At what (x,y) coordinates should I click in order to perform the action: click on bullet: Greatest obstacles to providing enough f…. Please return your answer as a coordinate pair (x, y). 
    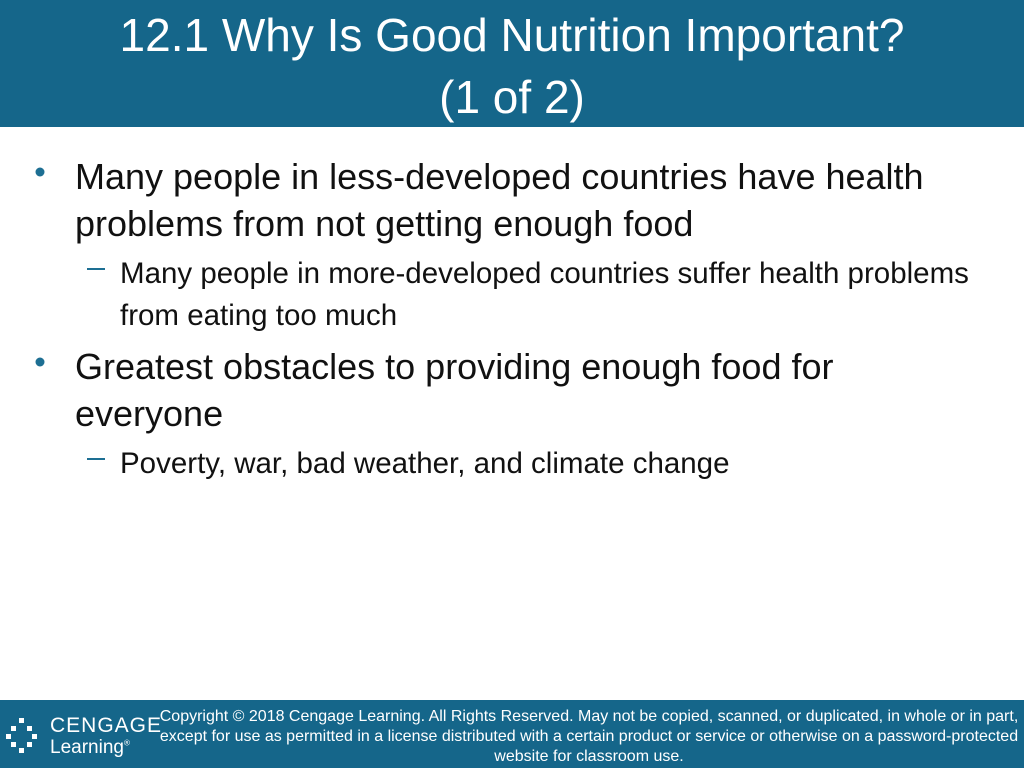
    Looking at the image, I should click on (480, 390).